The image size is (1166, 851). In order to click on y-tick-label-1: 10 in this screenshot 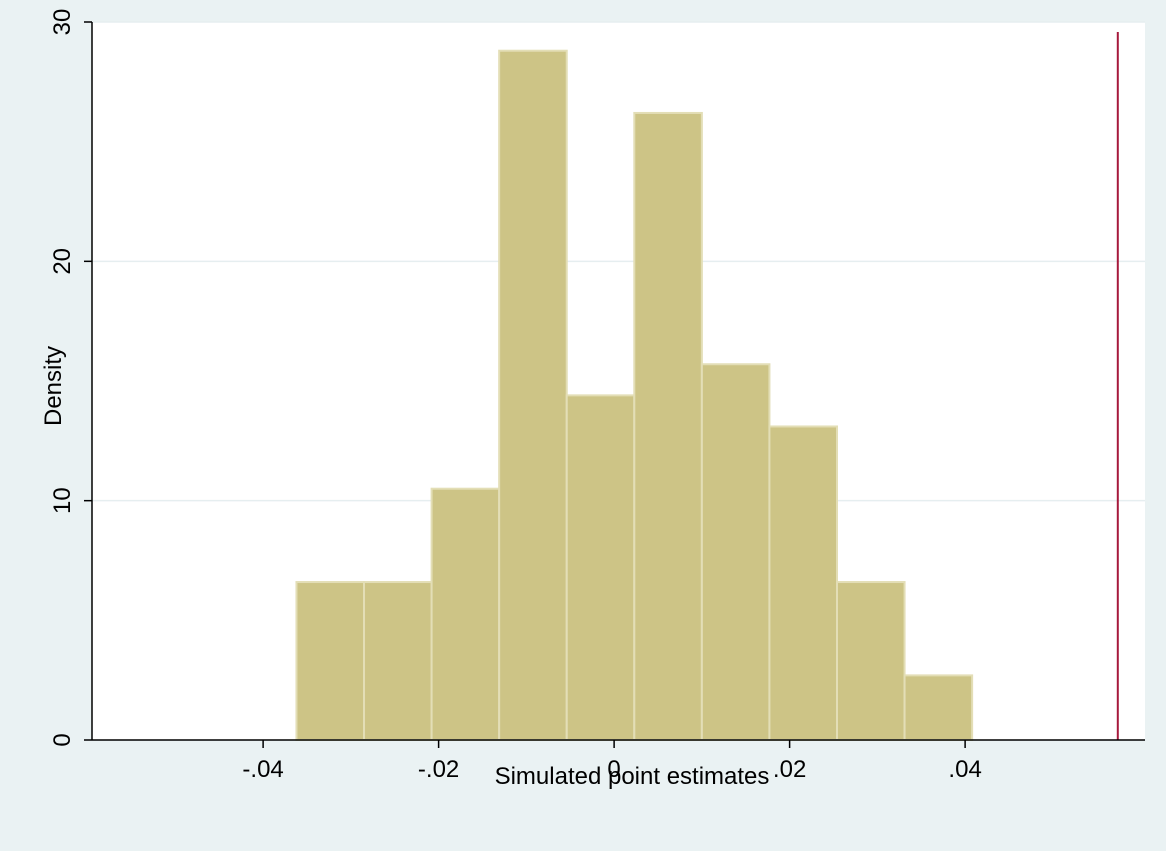, I will do `click(62, 500)`.